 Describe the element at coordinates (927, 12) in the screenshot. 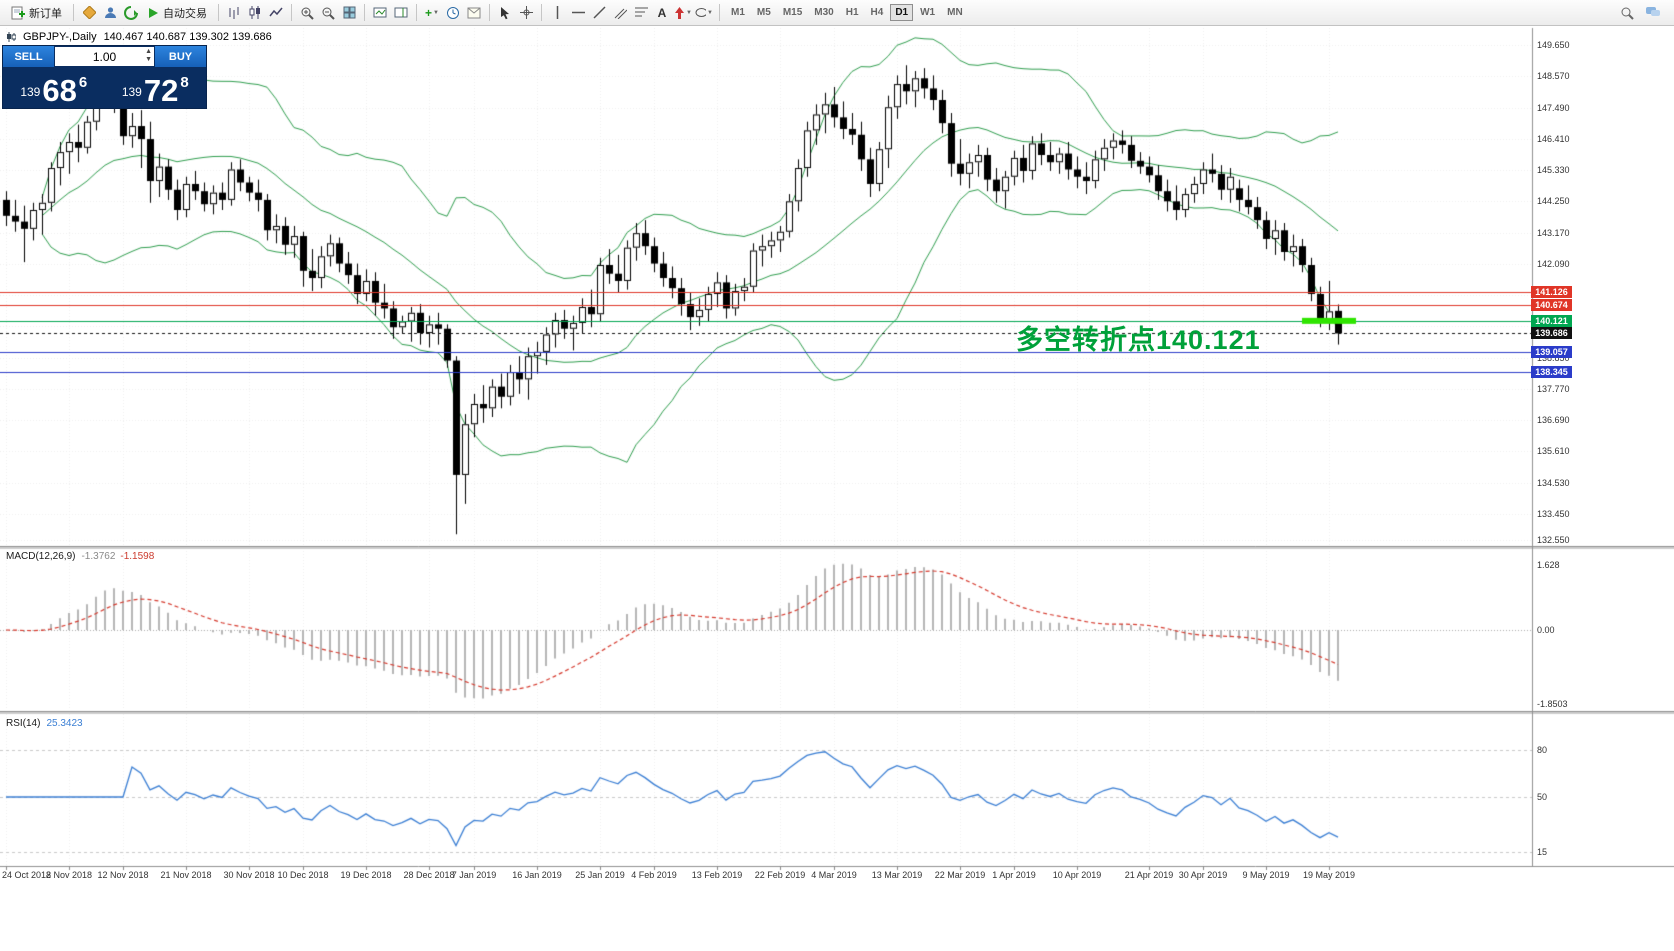

I see `timeframe-w1: W1` at that location.